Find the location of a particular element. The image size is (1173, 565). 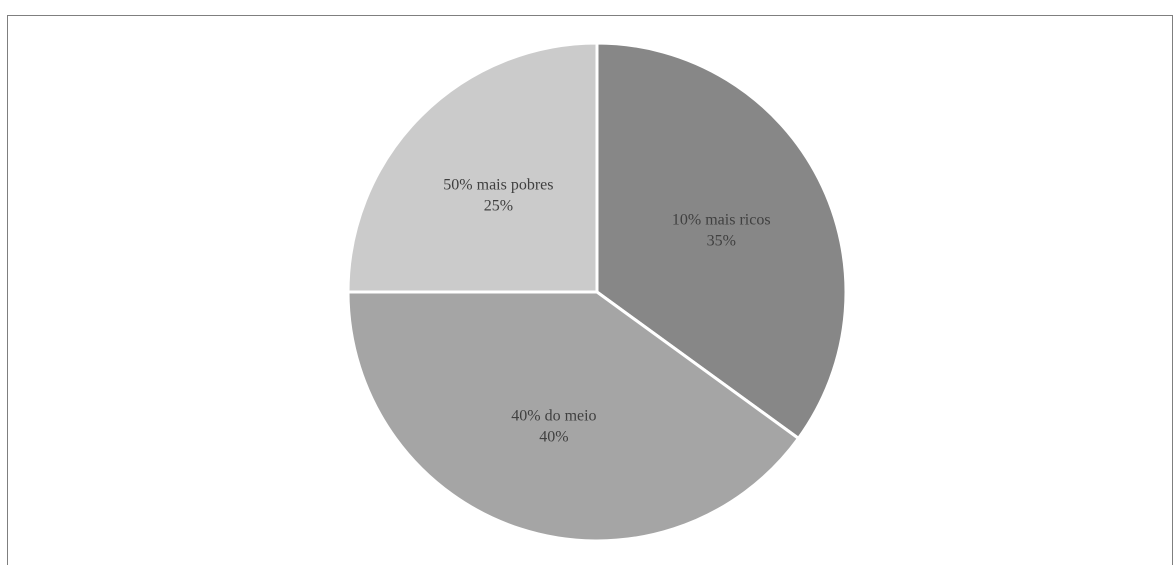

slice-value-label: 25% is located at coordinates (498, 205).